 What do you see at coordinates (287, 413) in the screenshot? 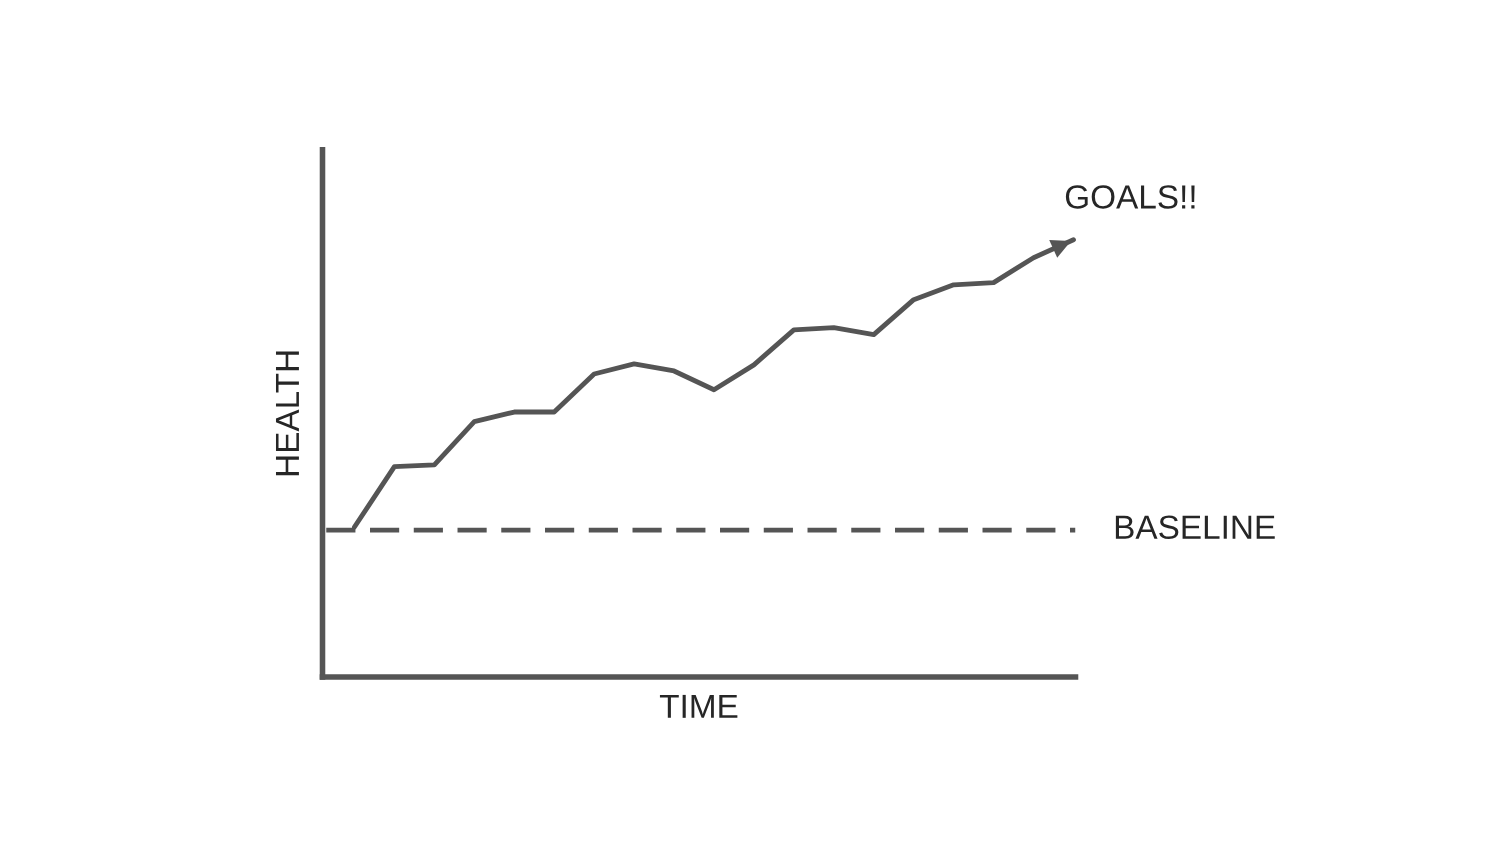
I see `y-axis-title: HEALTH` at bounding box center [287, 413].